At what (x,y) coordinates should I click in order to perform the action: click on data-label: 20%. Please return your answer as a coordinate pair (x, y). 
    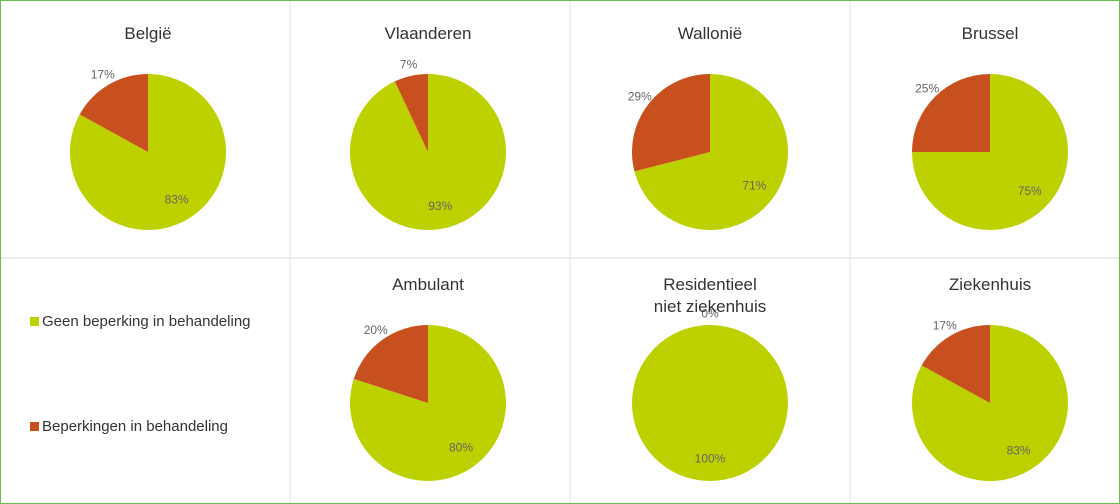
    Looking at the image, I should click on (376, 330).